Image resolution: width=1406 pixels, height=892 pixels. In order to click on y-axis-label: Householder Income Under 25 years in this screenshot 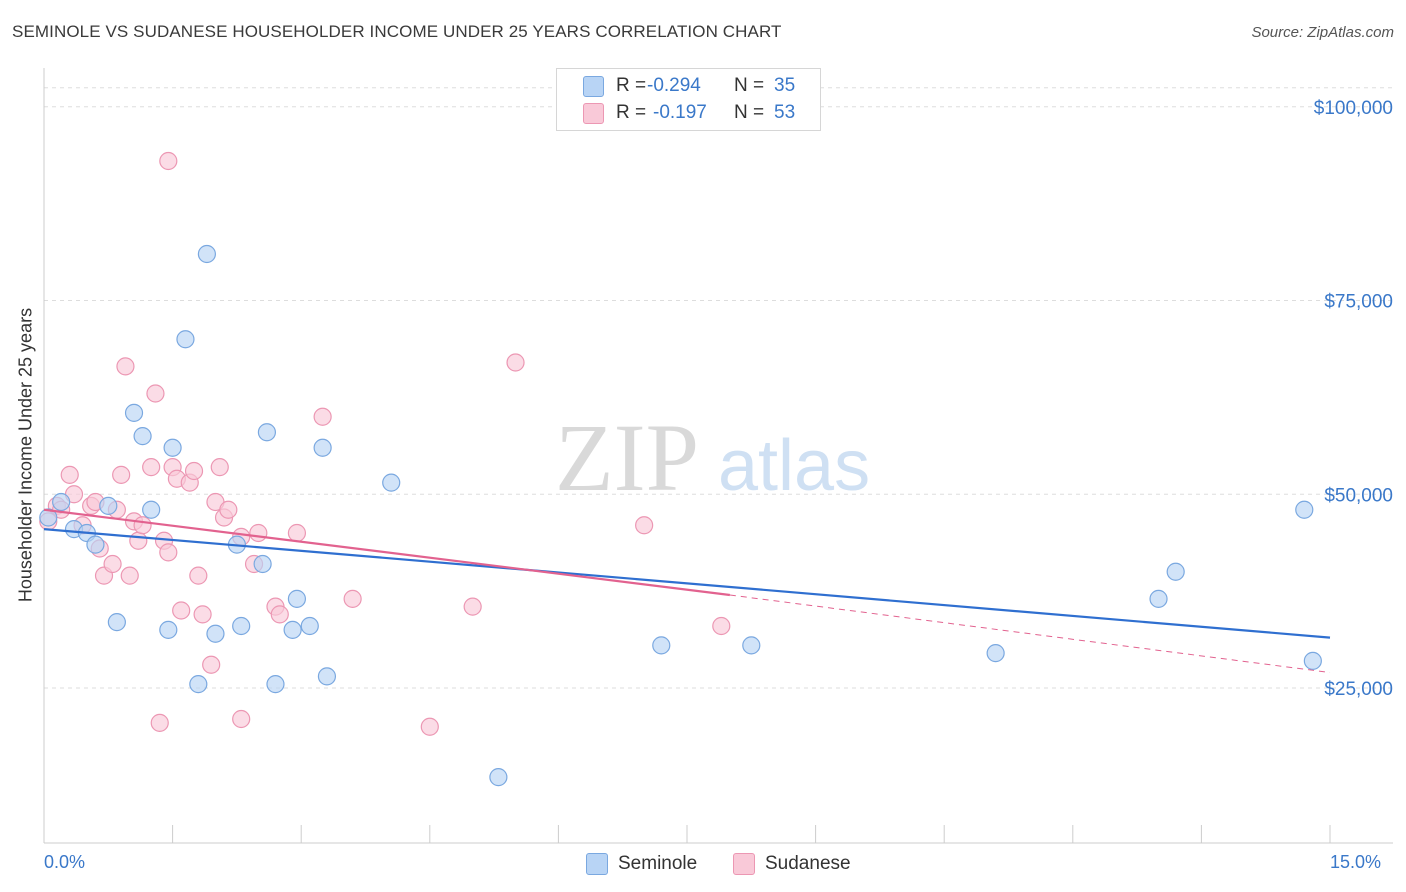, I will do `click(25, 455)`.